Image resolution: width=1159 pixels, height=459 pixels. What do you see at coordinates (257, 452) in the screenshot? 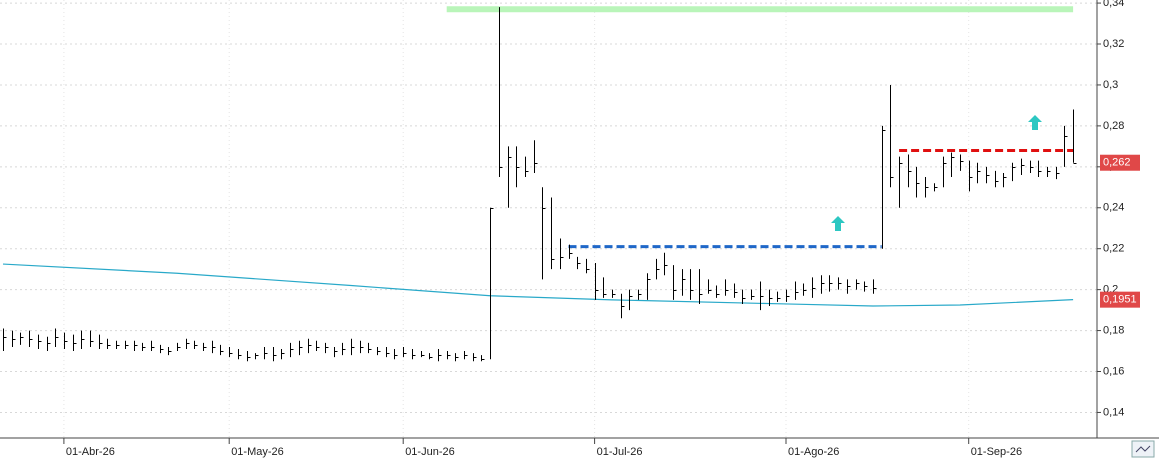
I see `x-tick-label: 01-May-26` at bounding box center [257, 452].